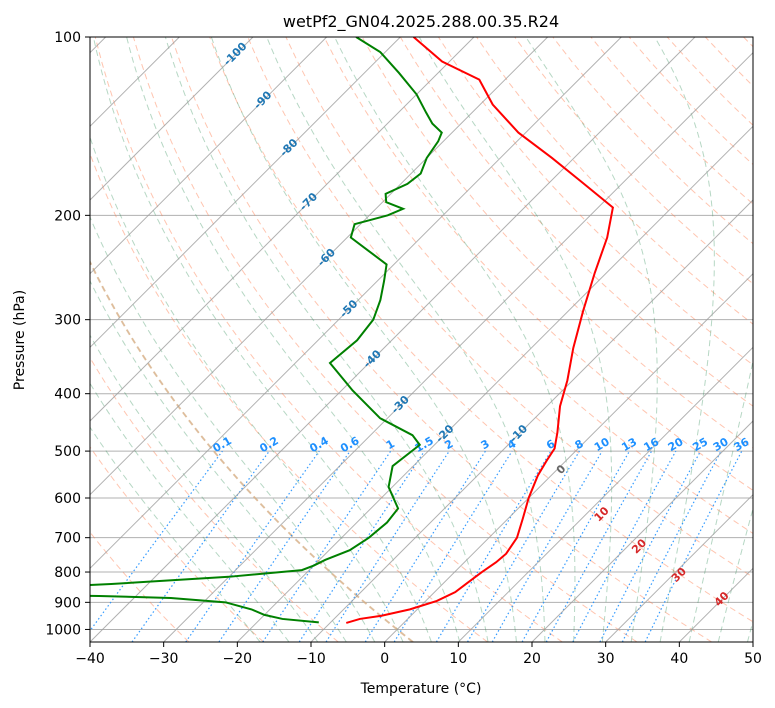 The image size is (775, 708). I want to click on x-tick-label: 20, so click(532, 659).